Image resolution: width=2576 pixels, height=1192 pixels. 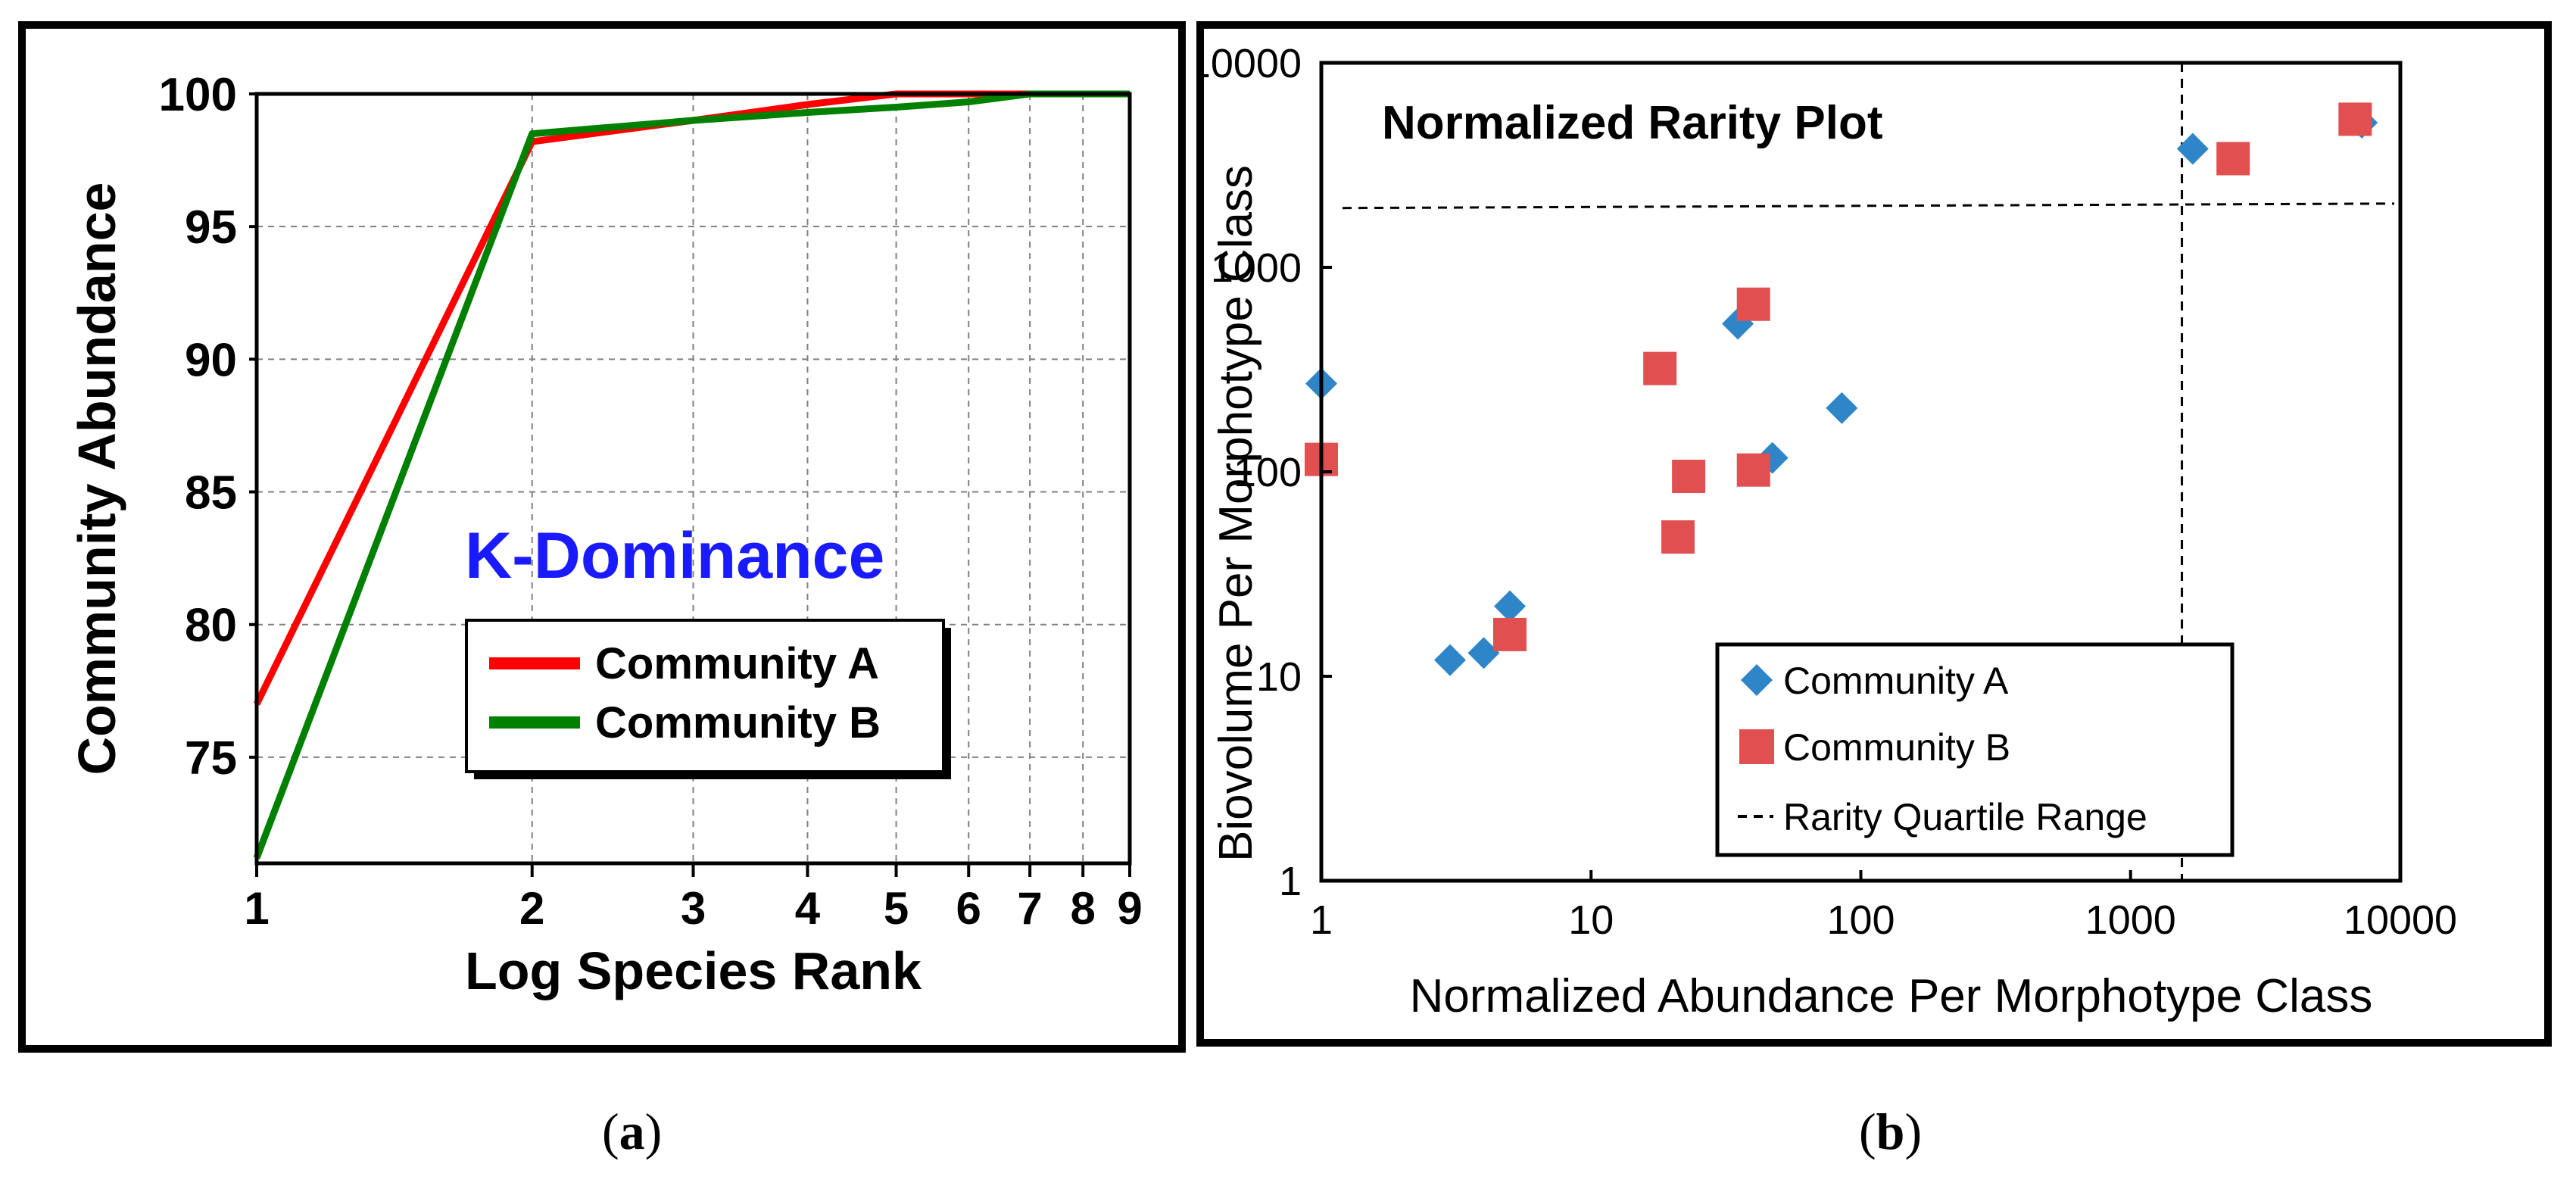 What do you see at coordinates (1591, 920) in the screenshot?
I see `x-tick-label: 10` at bounding box center [1591, 920].